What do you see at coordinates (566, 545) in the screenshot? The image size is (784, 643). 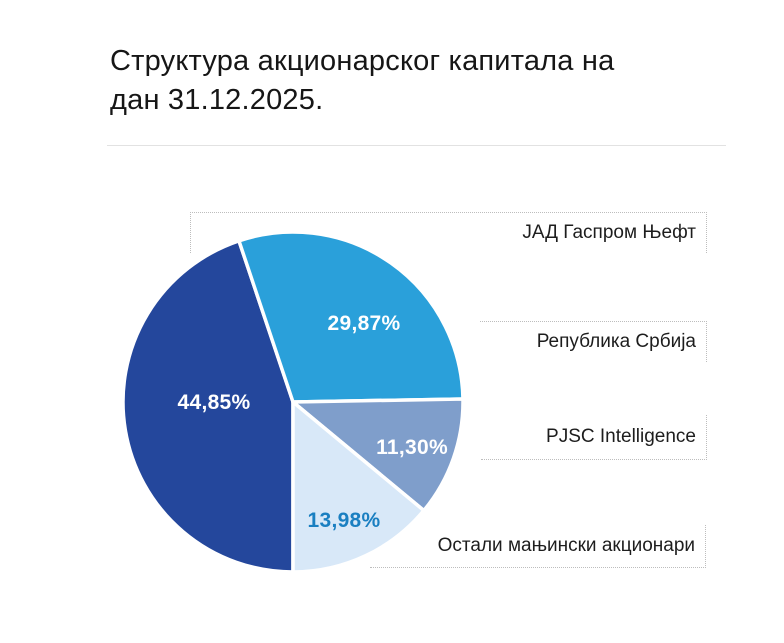 I see `callout-label-ostali-akcionari-text: Остали мањински акционари` at bounding box center [566, 545].